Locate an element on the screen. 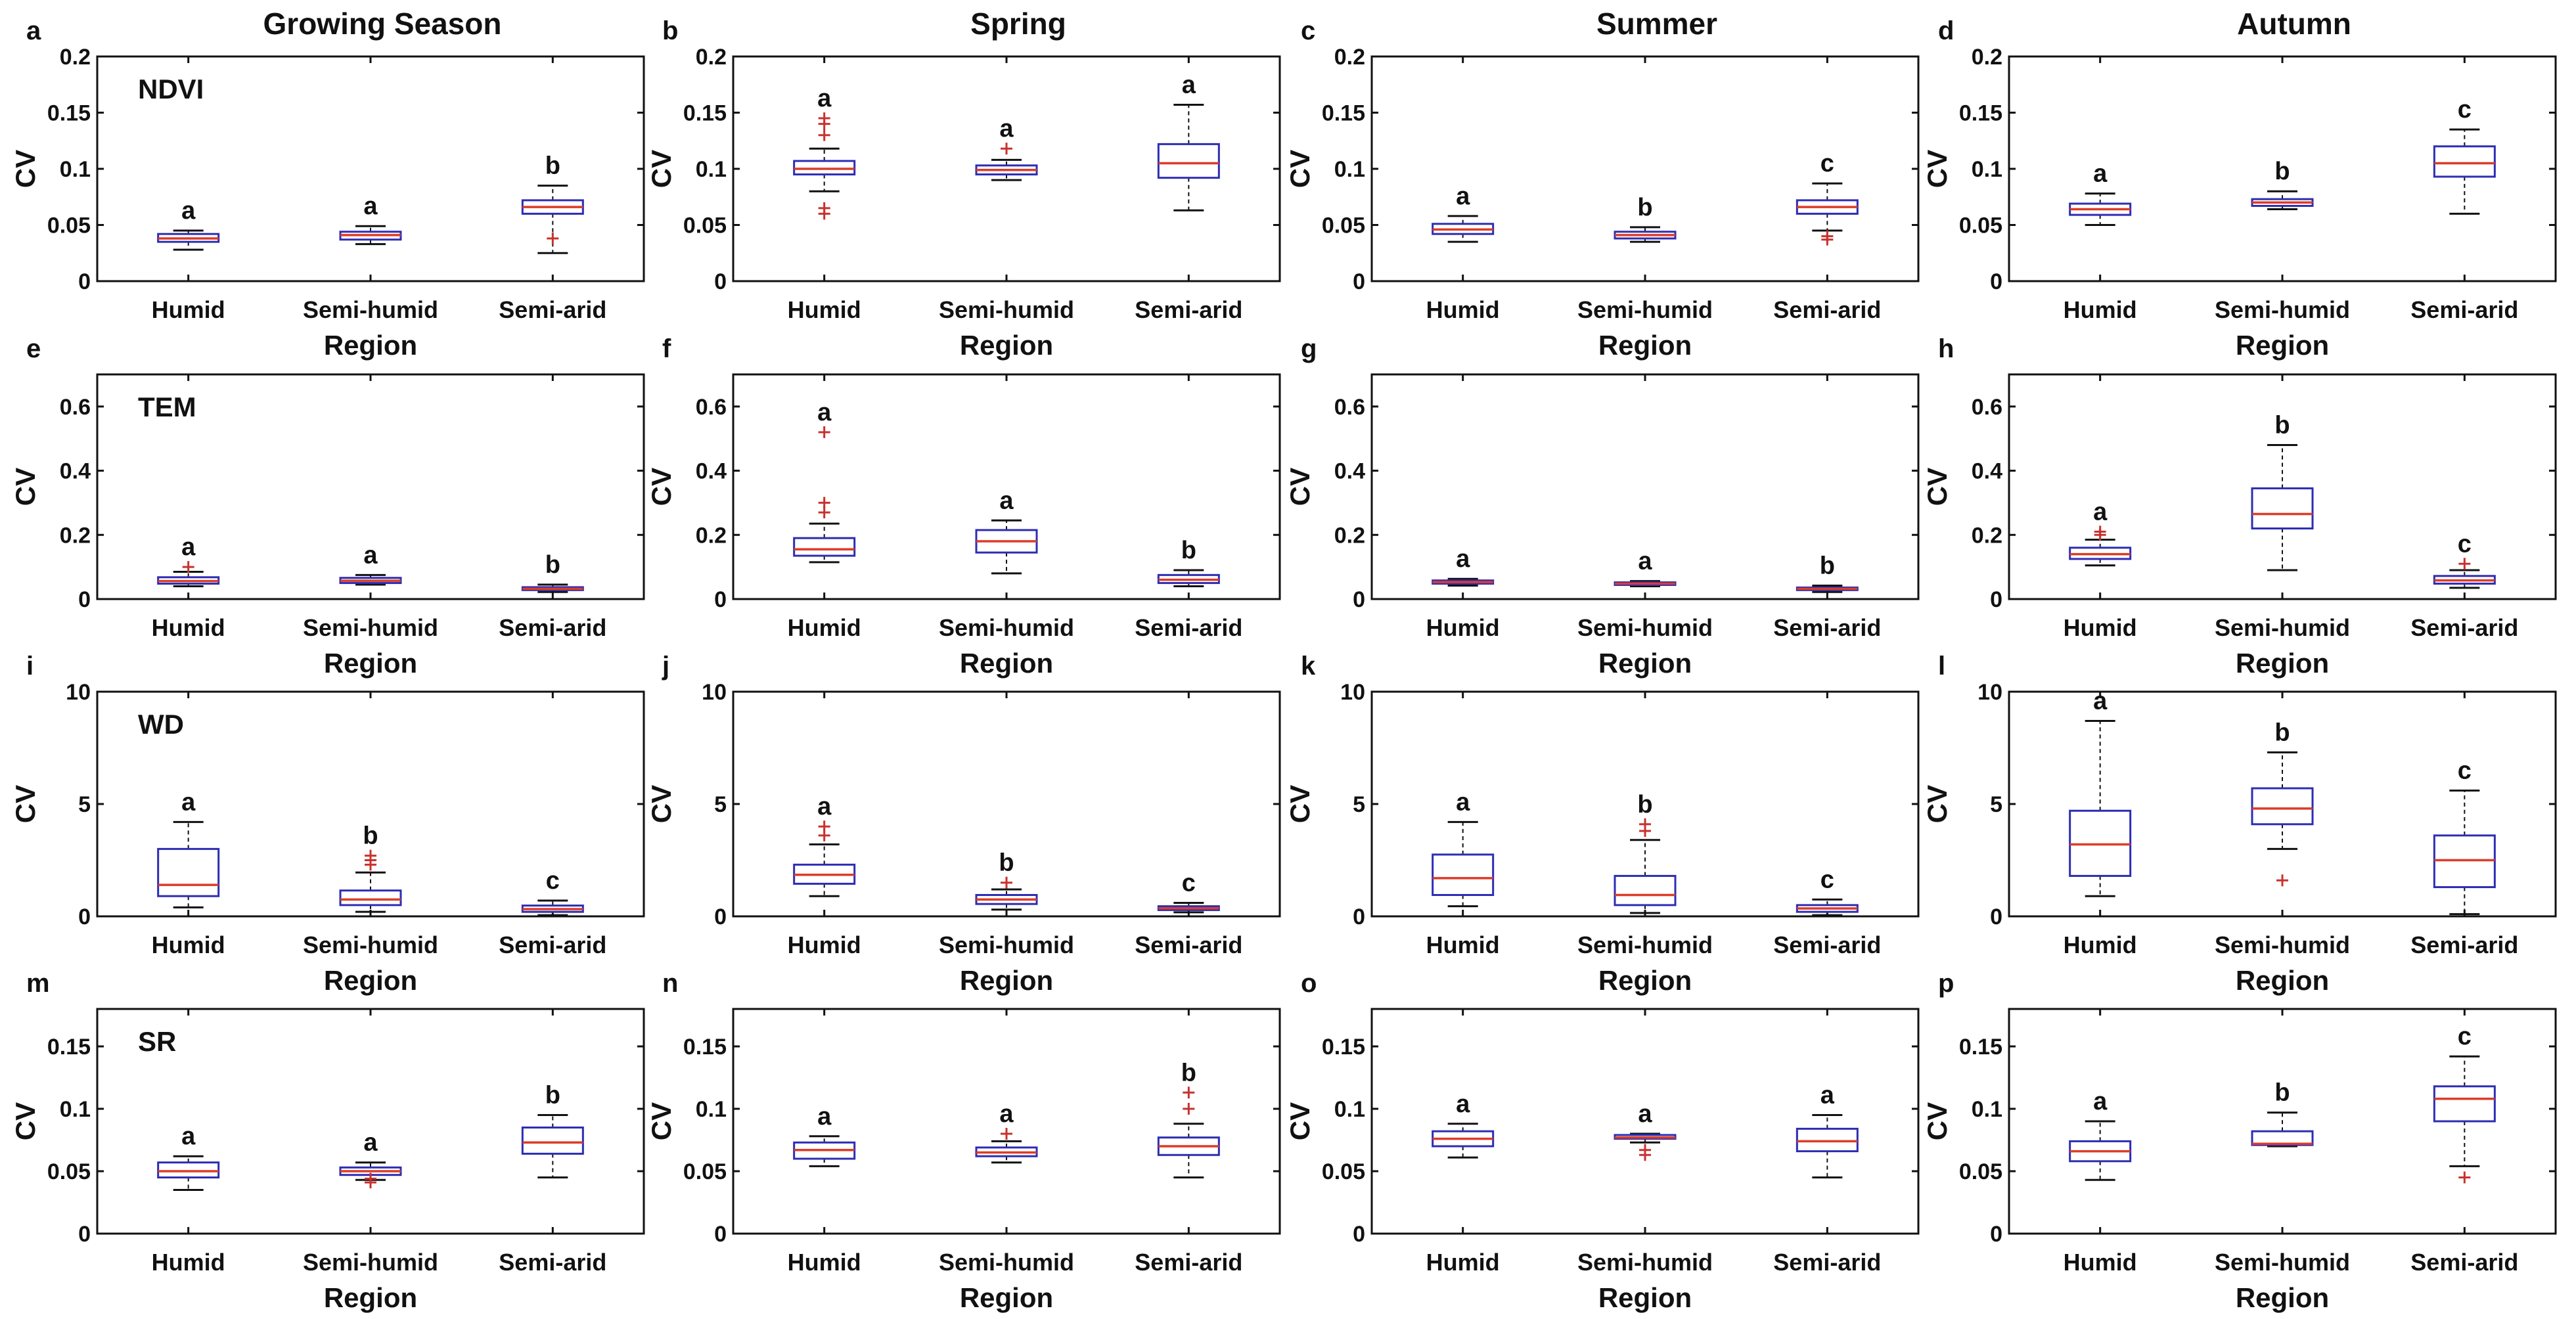  panel-letter: f is located at coordinates (666, 348).